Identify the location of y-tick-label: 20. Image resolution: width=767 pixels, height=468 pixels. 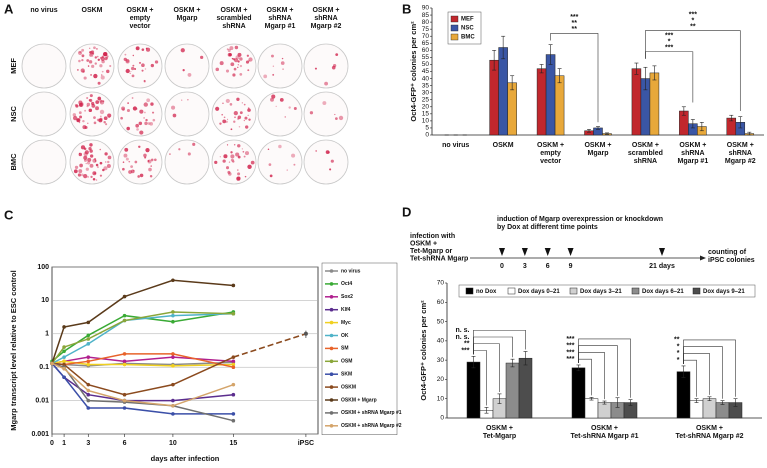
(426, 106).